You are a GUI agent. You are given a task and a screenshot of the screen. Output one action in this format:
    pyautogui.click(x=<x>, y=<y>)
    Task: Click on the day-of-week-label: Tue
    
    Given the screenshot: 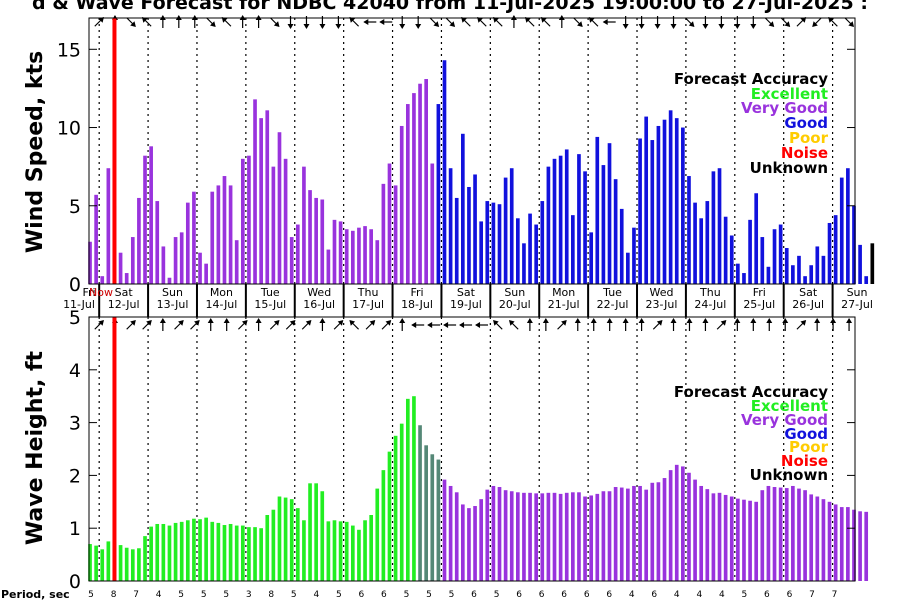 What is the action you would take?
    pyautogui.click(x=270, y=292)
    